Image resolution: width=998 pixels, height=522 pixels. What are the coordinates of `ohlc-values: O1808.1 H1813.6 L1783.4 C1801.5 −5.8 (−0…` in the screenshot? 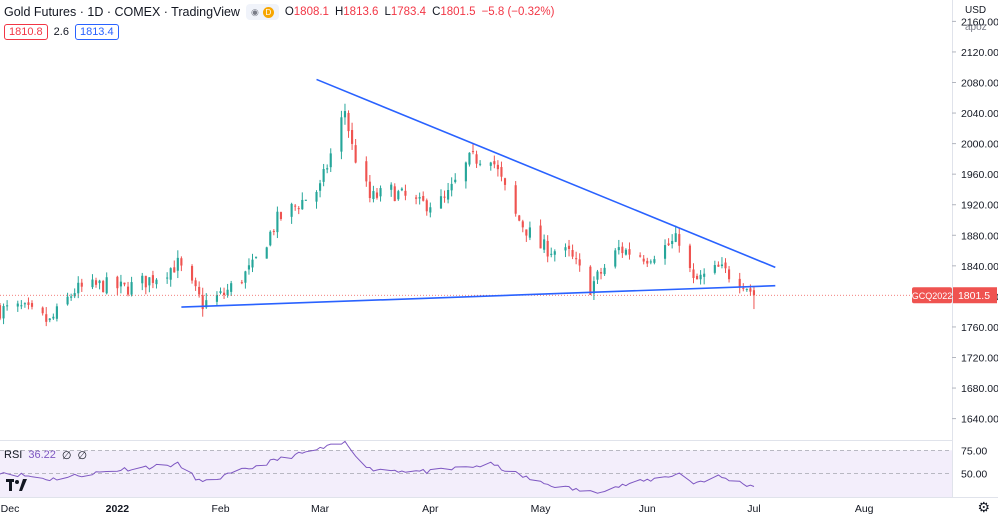 It's located at (419, 12).